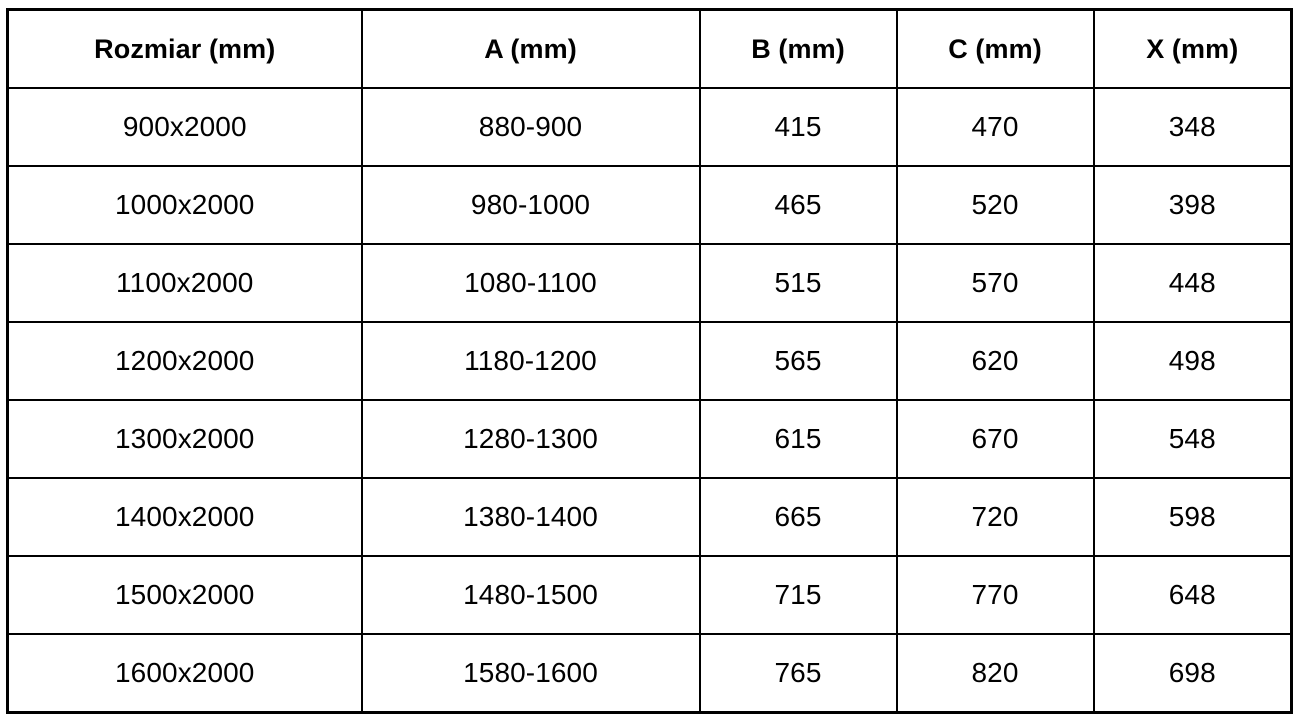 The width and height of the screenshot is (1297, 719). What do you see at coordinates (530, 595) in the screenshot?
I see `cell-a: 1480-1500` at bounding box center [530, 595].